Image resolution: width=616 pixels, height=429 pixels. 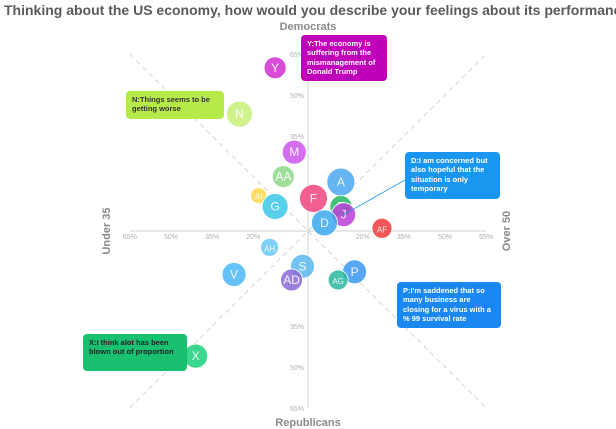 What do you see at coordinates (507, 231) in the screenshot?
I see `axis-title-right: Over 50` at bounding box center [507, 231].